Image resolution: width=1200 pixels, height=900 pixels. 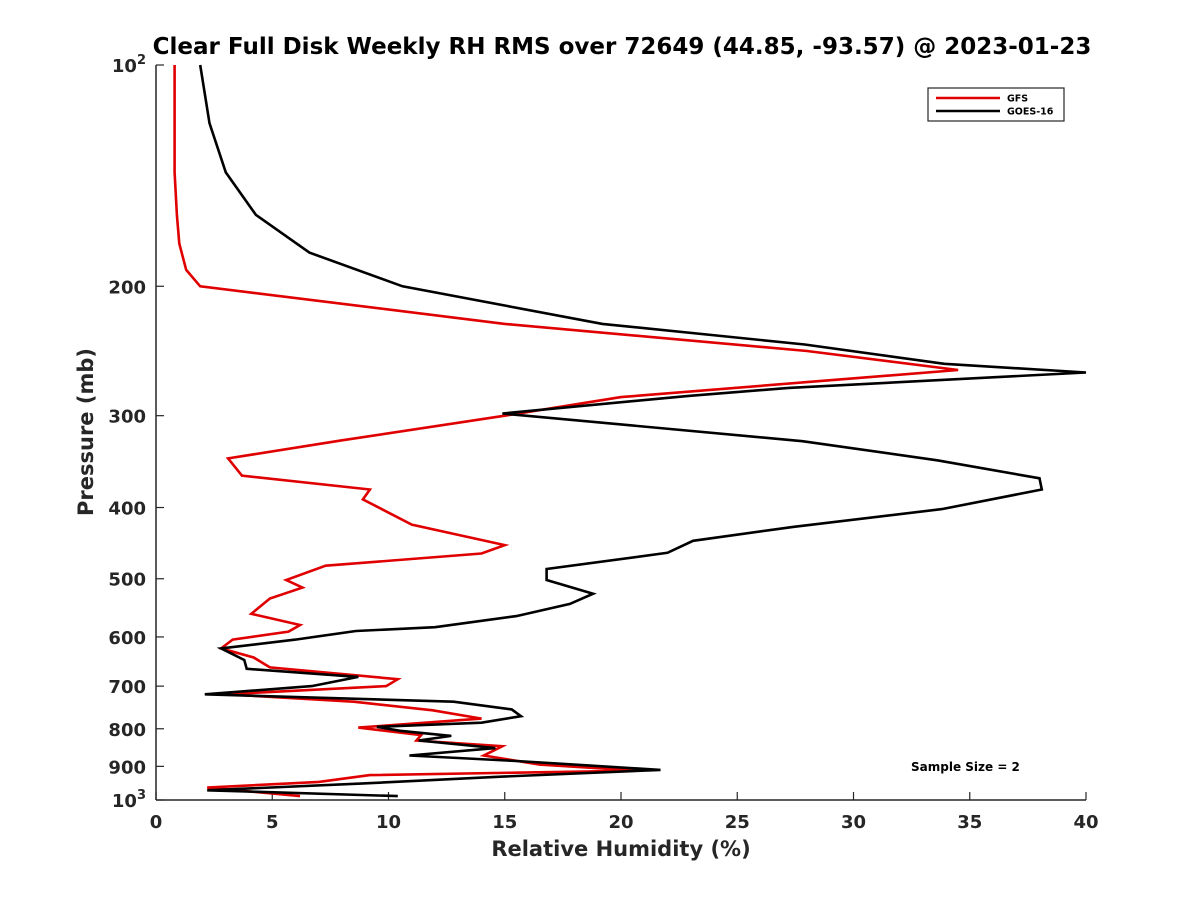 What do you see at coordinates (141, 60) in the screenshot?
I see `y-tick-exponent: 2` at bounding box center [141, 60].